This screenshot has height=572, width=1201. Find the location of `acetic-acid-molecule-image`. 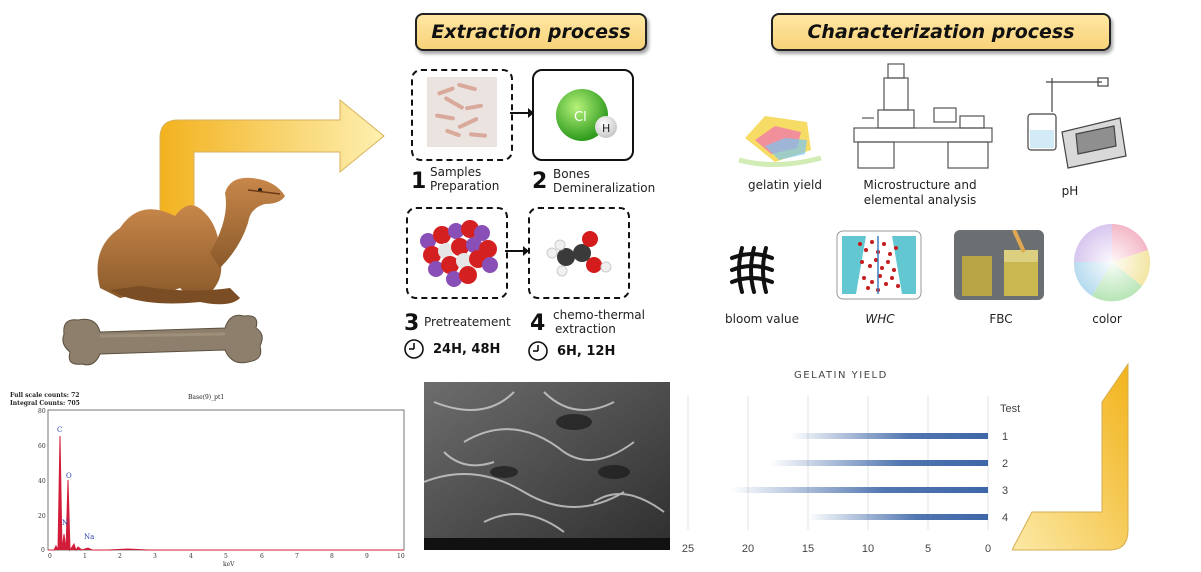

acetic-acid-molecule-image is located at coordinates (579, 254).